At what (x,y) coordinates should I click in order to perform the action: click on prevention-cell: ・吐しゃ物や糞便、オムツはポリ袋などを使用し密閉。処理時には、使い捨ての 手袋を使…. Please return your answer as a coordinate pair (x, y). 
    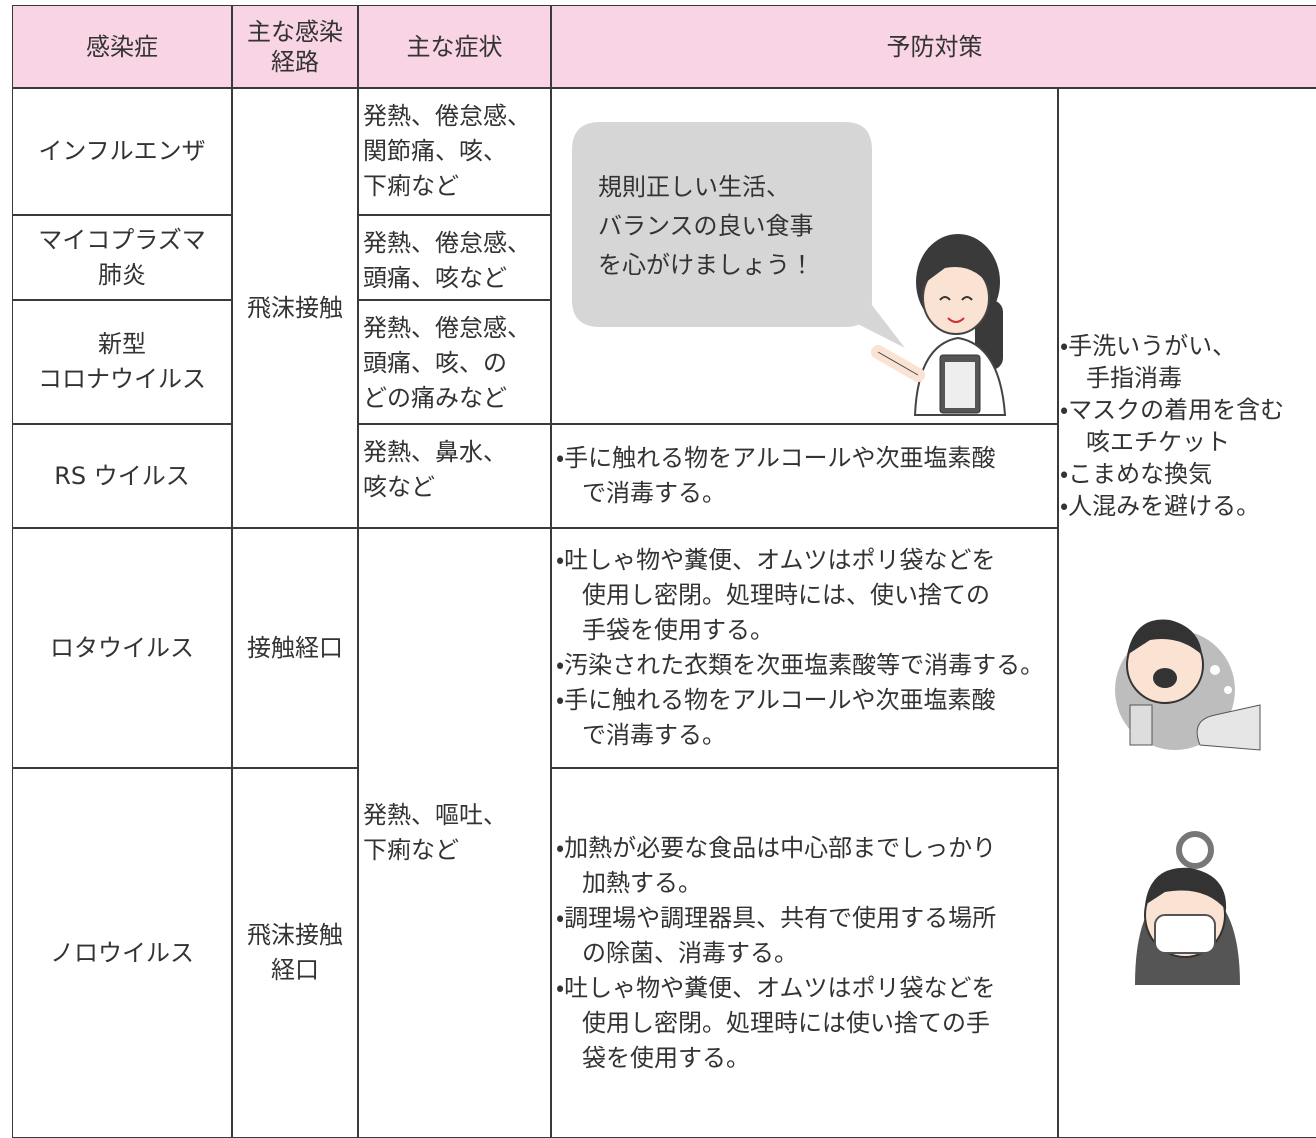
    Looking at the image, I should click on (804, 648).